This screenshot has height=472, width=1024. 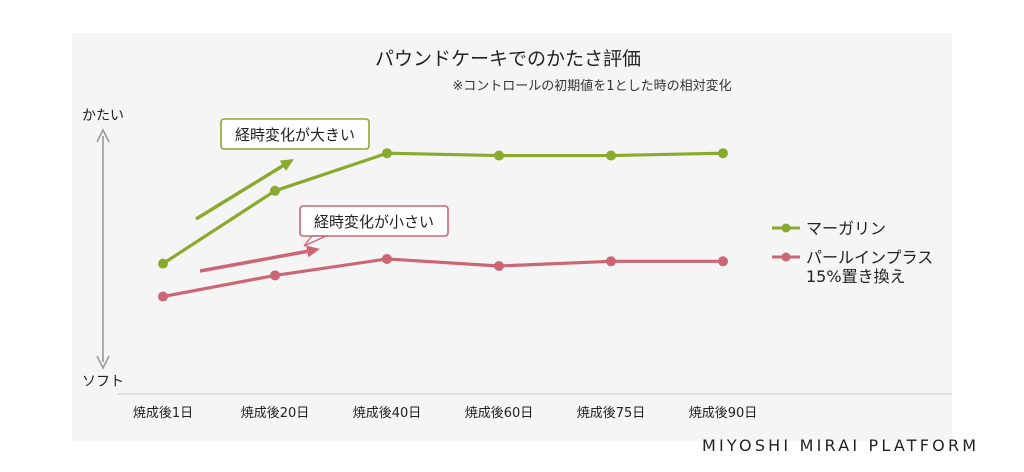 I want to click on annotation-tail, so click(x=315, y=241).